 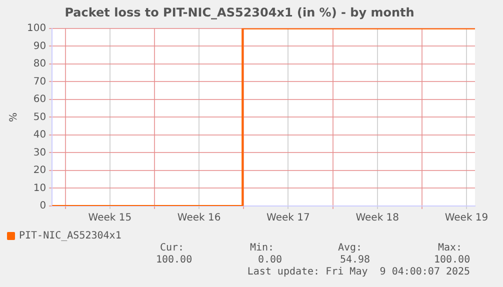 I want to click on text: Min:, so click(x=262, y=248).